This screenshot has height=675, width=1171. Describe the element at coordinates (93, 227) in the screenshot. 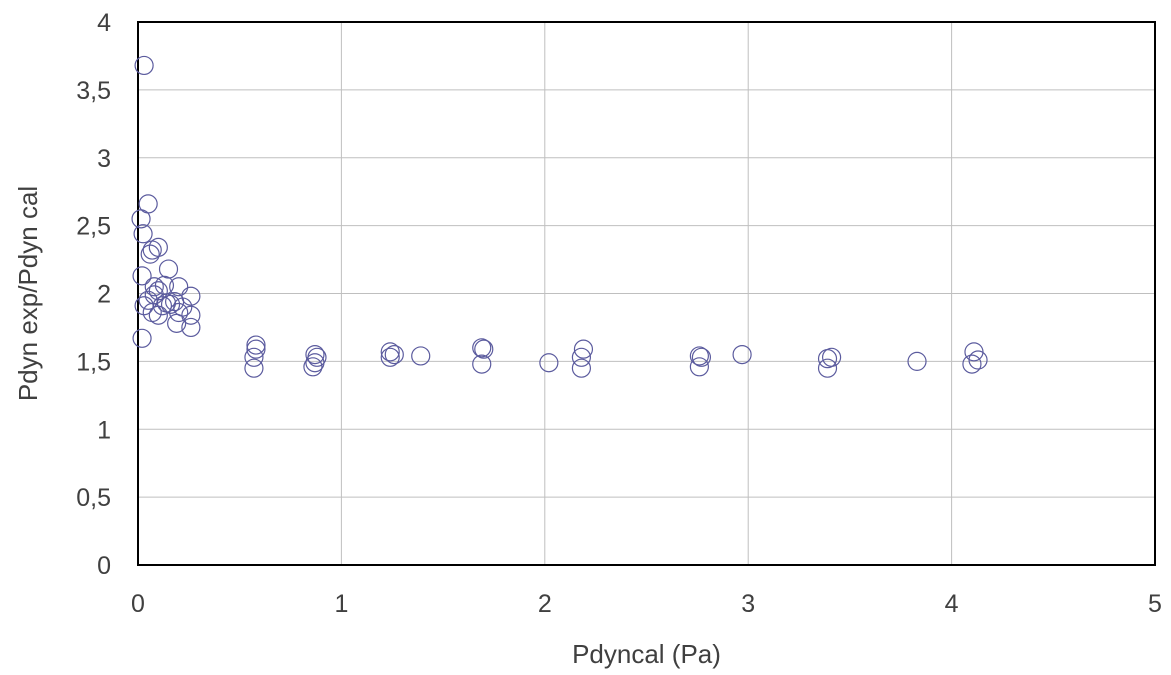

I see `y-tick-label: 2,5` at that location.